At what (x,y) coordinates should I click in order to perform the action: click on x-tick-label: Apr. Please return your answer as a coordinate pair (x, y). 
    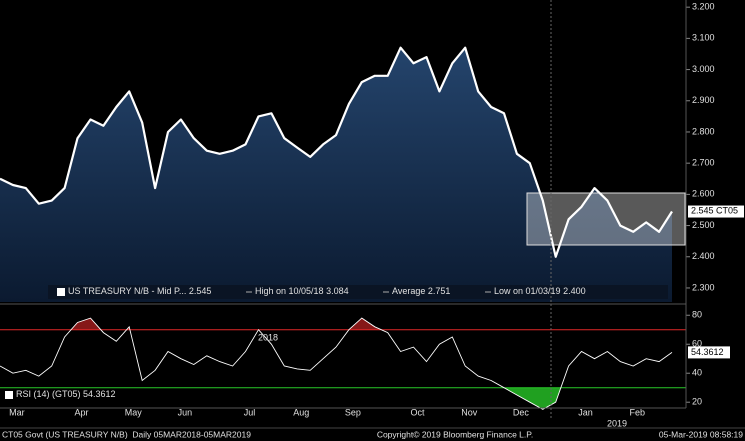
    Looking at the image, I should click on (82, 412).